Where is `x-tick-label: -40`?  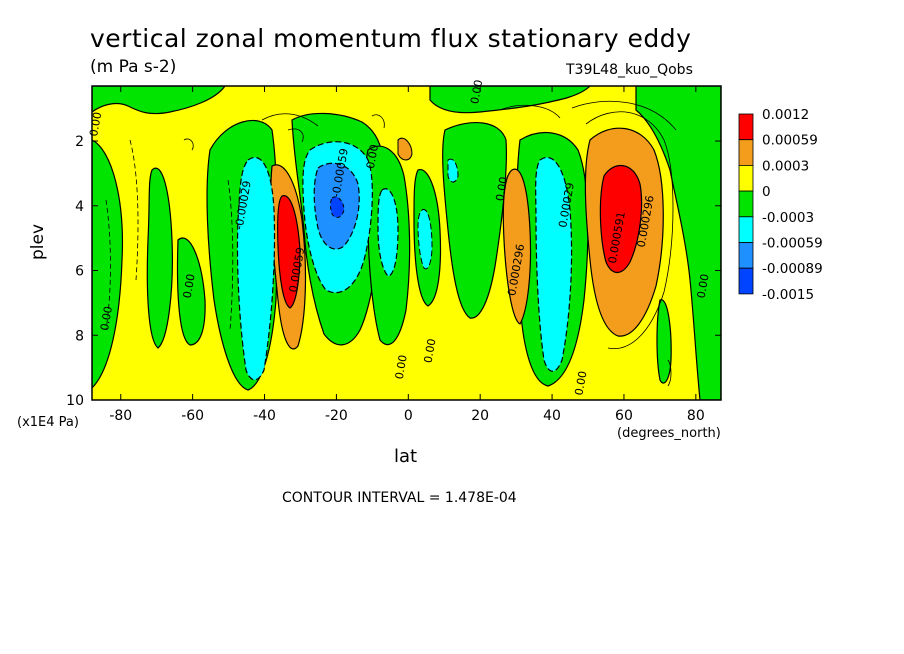 x-tick-label: -40 is located at coordinates (264, 416).